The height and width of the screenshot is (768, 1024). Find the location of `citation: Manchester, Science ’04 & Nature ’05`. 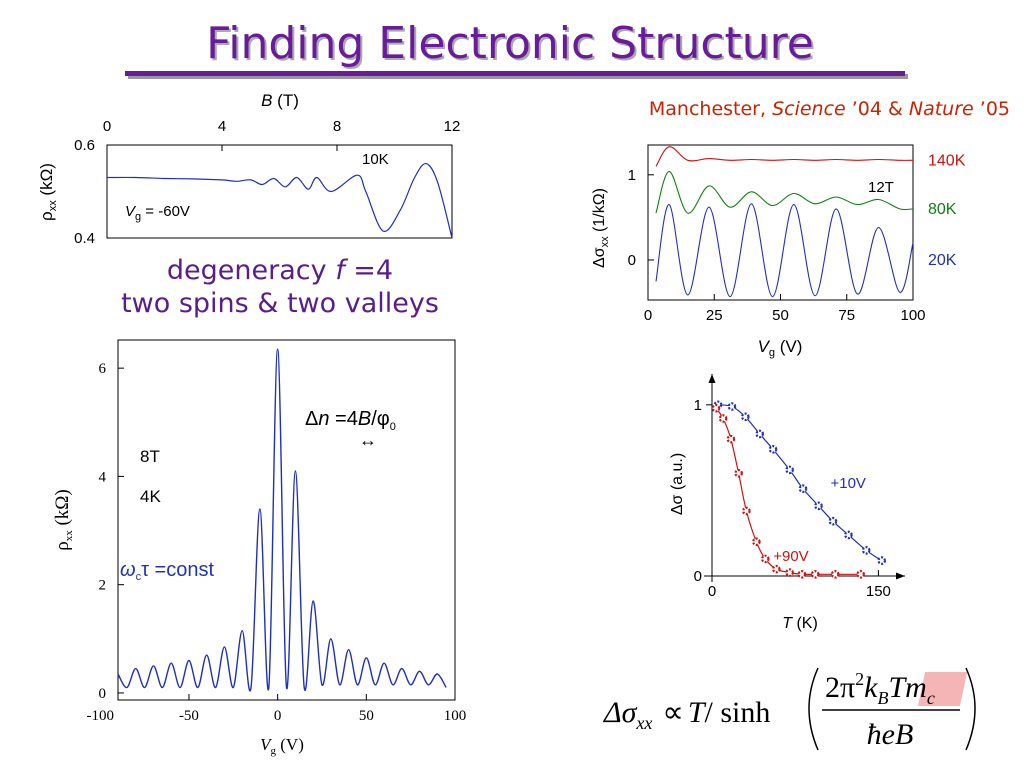

citation: Manchester, Science ’04 & Nature ’05 is located at coordinates (829, 109).